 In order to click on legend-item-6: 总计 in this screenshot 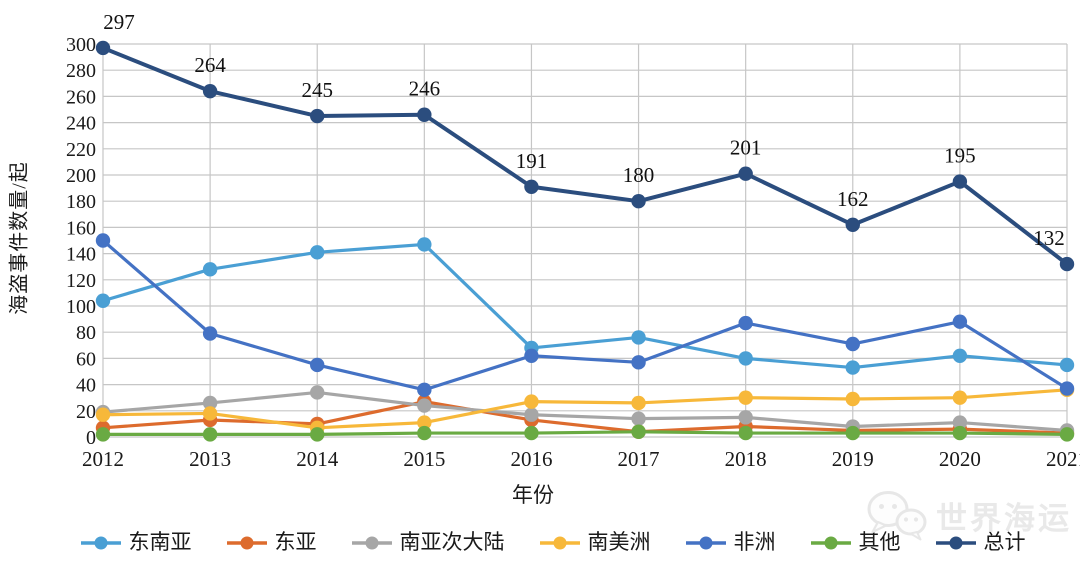, I will do `click(980, 542)`.